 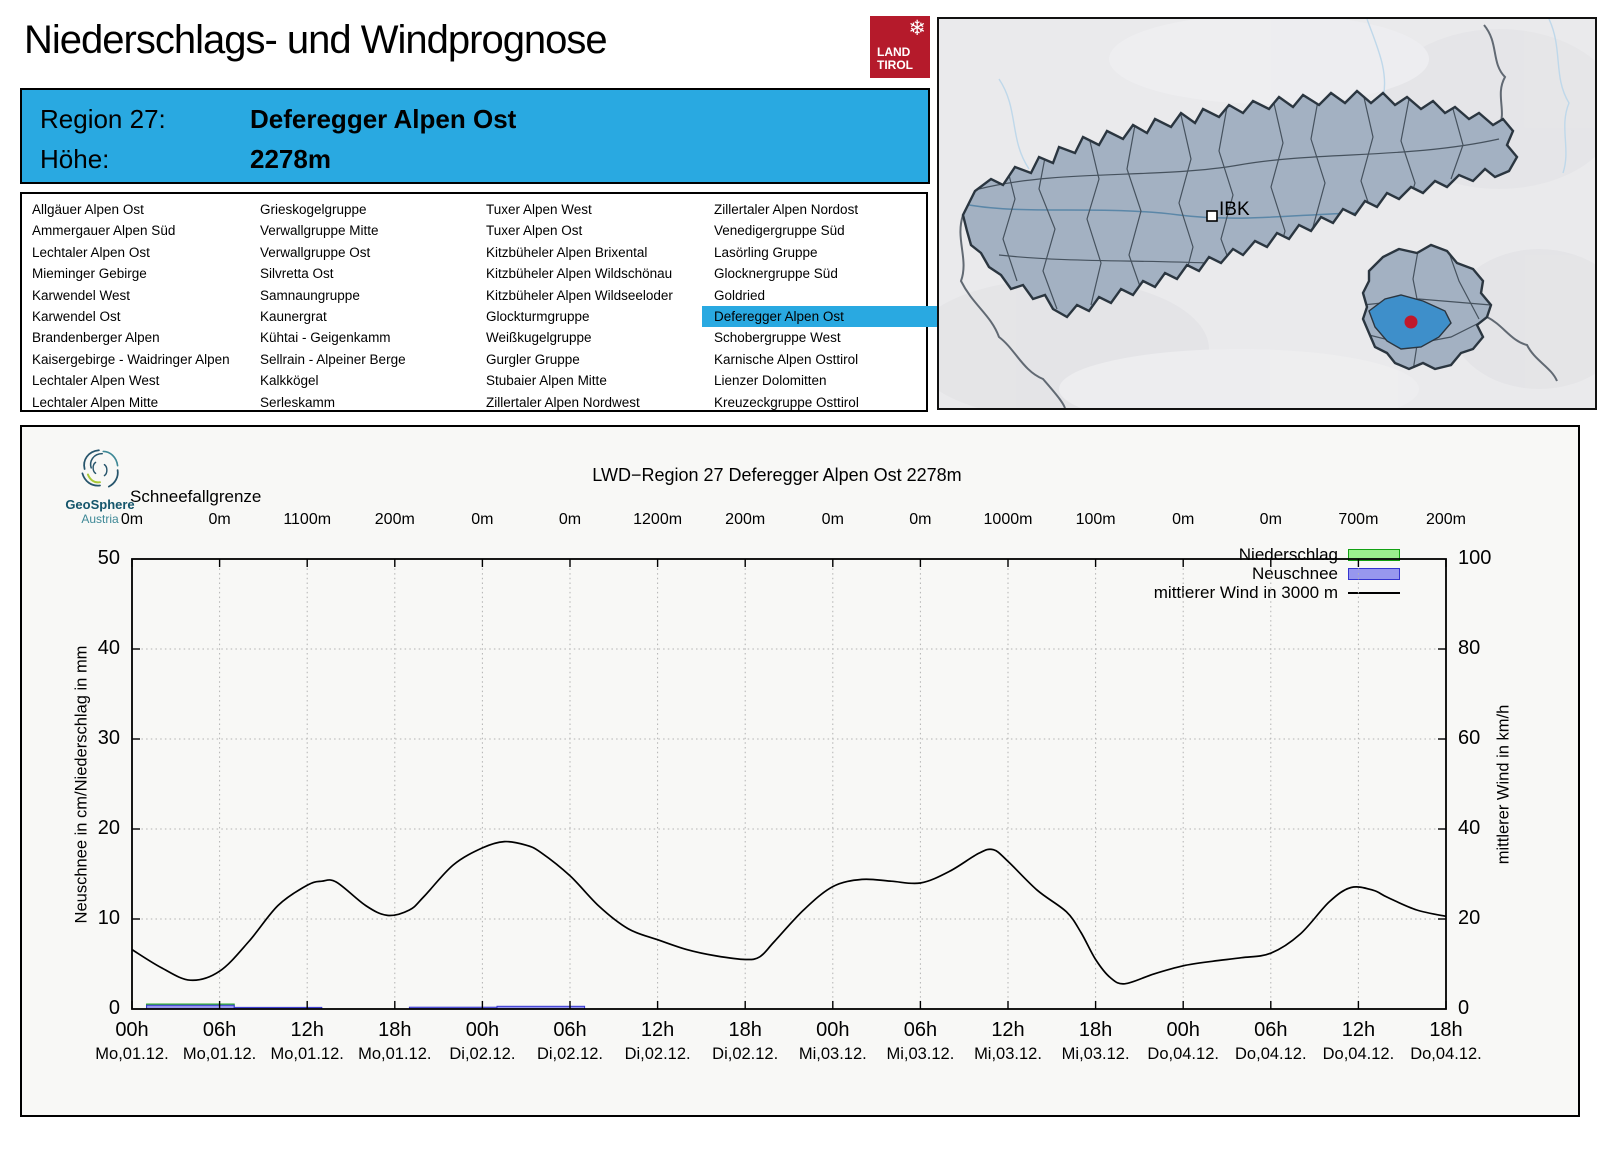 I want to click on banner-altitude-row: Höhe: 2278m, so click(x=185, y=159).